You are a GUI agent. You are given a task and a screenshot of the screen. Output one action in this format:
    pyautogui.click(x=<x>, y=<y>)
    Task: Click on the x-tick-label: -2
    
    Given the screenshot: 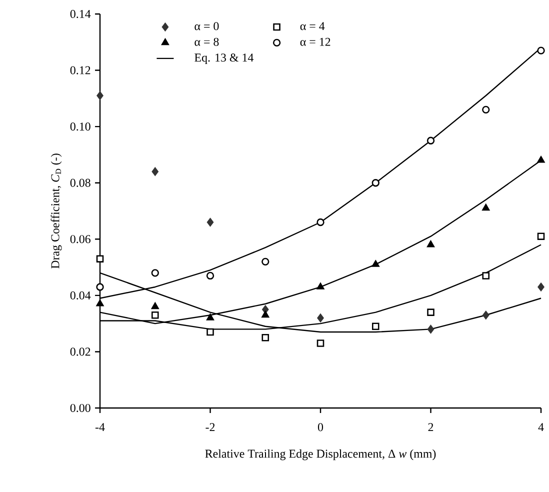 What is the action you would take?
    pyautogui.click(x=210, y=427)
    